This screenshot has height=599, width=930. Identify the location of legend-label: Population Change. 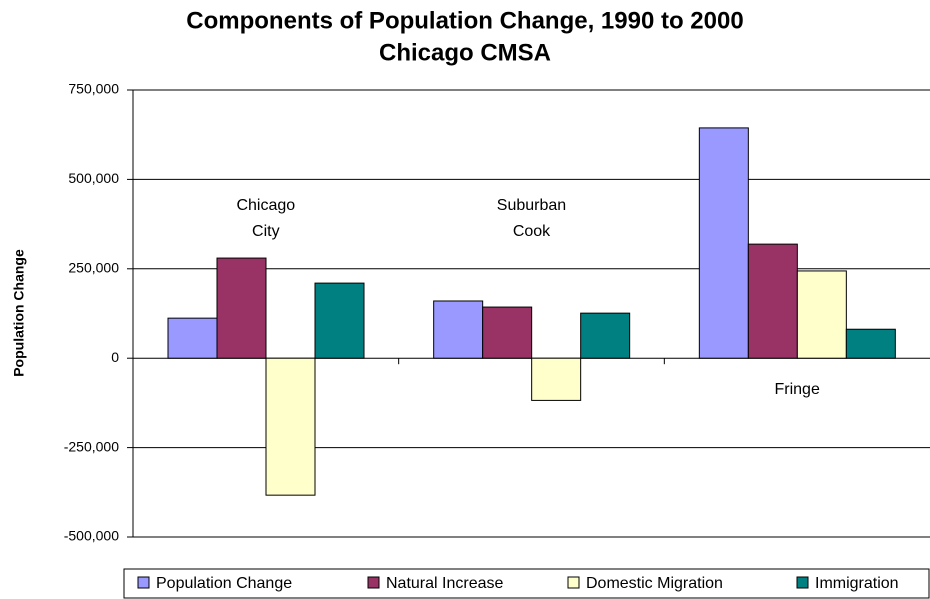
(224, 583).